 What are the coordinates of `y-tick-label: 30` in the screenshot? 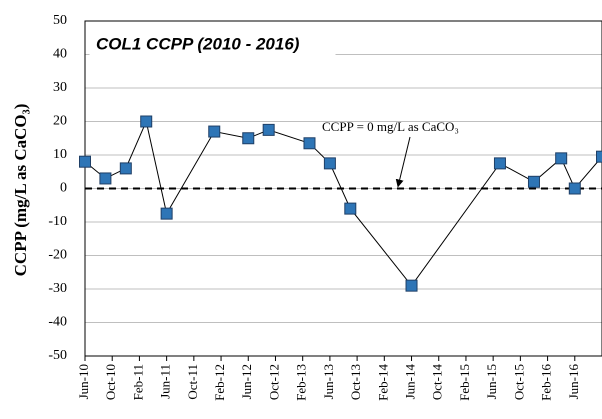 It's located at (60, 87).